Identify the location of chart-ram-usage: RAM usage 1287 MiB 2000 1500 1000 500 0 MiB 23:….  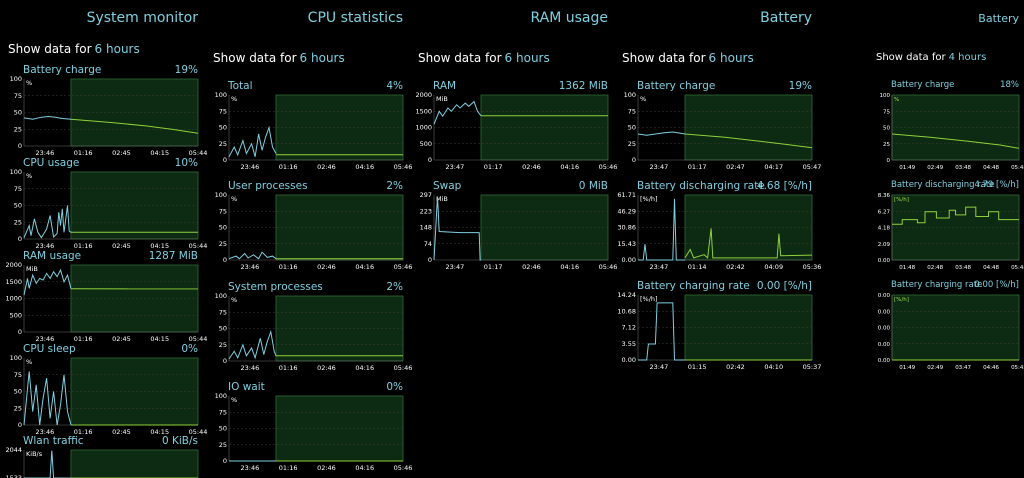
(106, 297).